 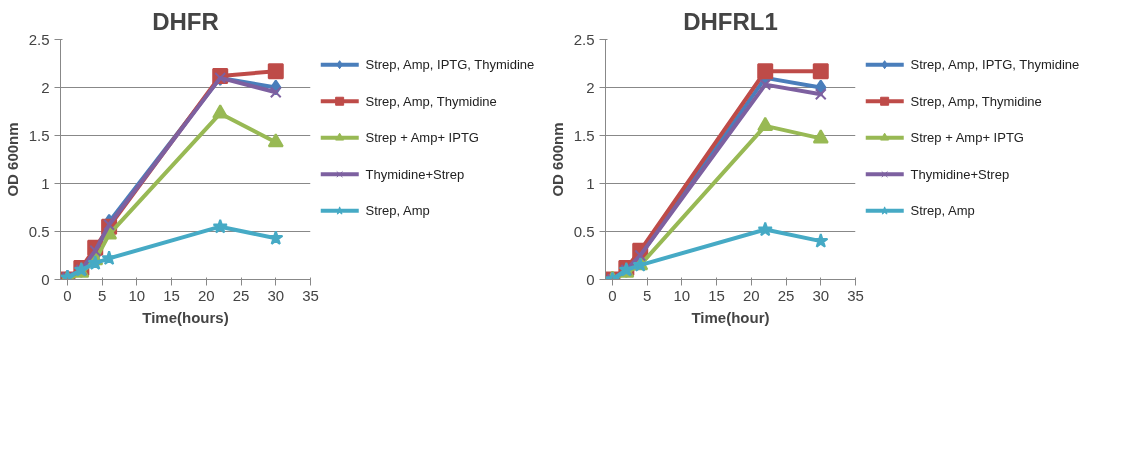 What do you see at coordinates (730, 317) in the screenshot?
I see `x-axis-title: Time(hour)` at bounding box center [730, 317].